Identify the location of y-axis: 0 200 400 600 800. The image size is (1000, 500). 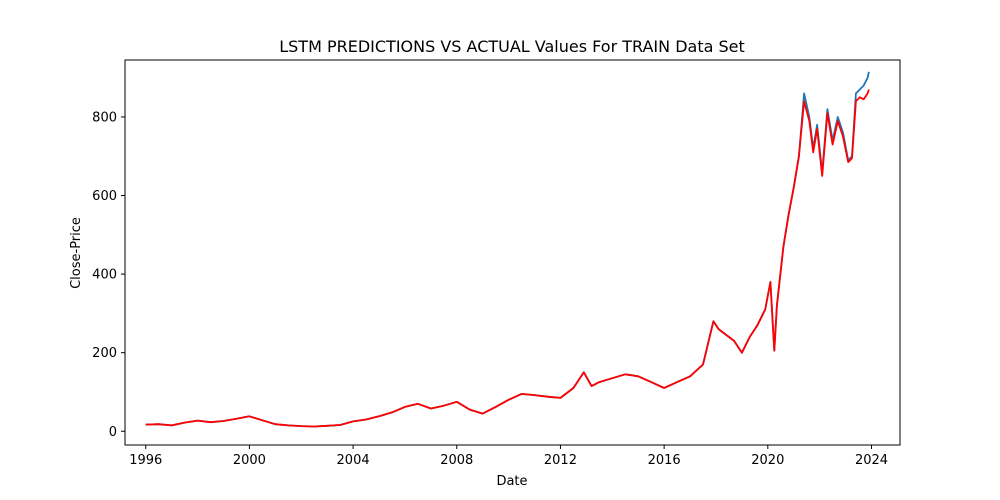
(108, 275).